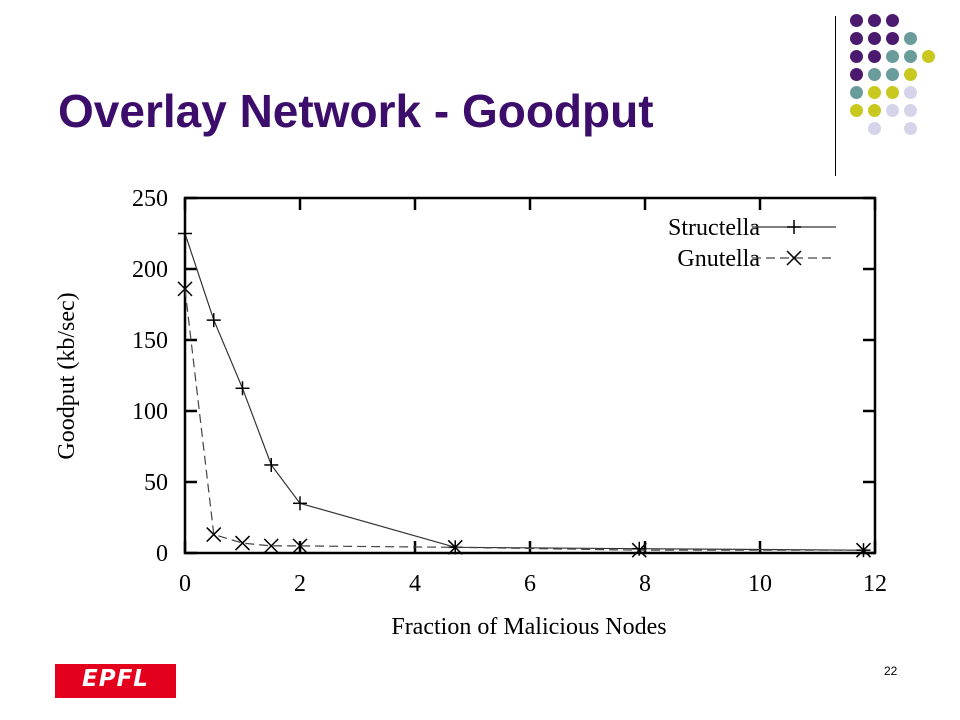 The width and height of the screenshot is (960, 720). What do you see at coordinates (794, 258) in the screenshot?
I see `legend-marker-gnutella-d2` at bounding box center [794, 258].